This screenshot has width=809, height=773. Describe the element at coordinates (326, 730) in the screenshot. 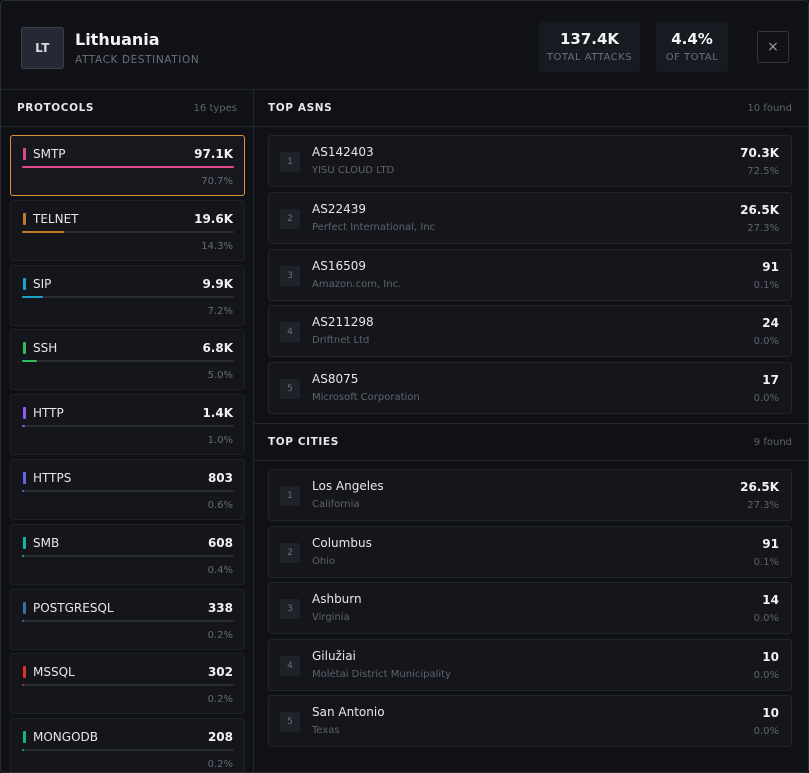

I see `city-region: Texas` at that location.